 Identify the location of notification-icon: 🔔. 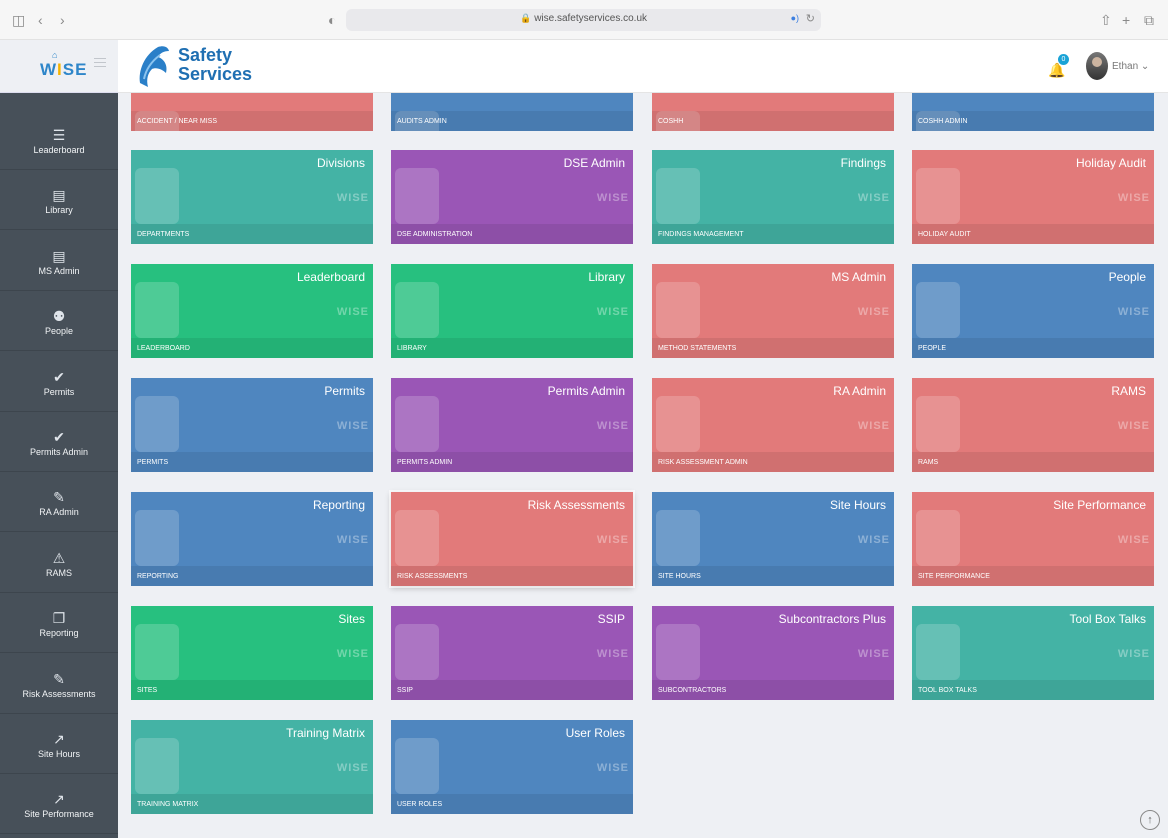
(1057, 70).